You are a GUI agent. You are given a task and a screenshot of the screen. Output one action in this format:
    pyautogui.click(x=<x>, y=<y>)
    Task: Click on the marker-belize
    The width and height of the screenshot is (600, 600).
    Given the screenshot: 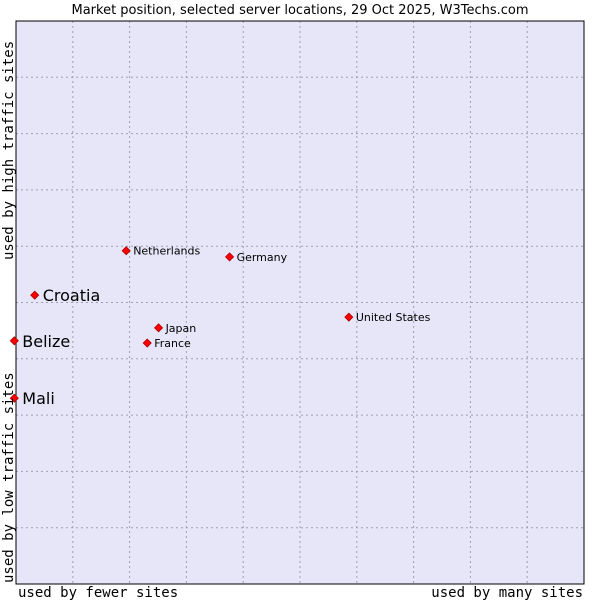 What is the action you would take?
    pyautogui.click(x=14, y=341)
    